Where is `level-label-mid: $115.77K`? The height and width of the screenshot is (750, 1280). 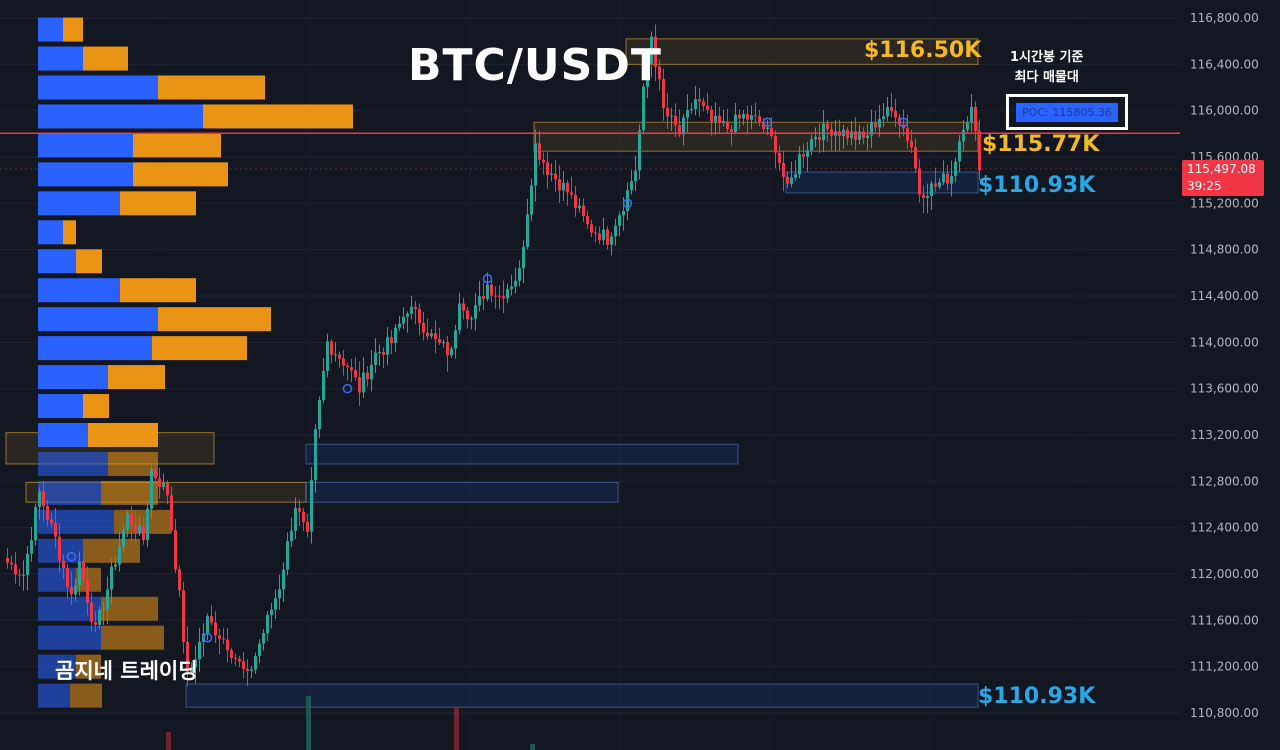 level-label-mid: $115.77K is located at coordinates (1041, 144).